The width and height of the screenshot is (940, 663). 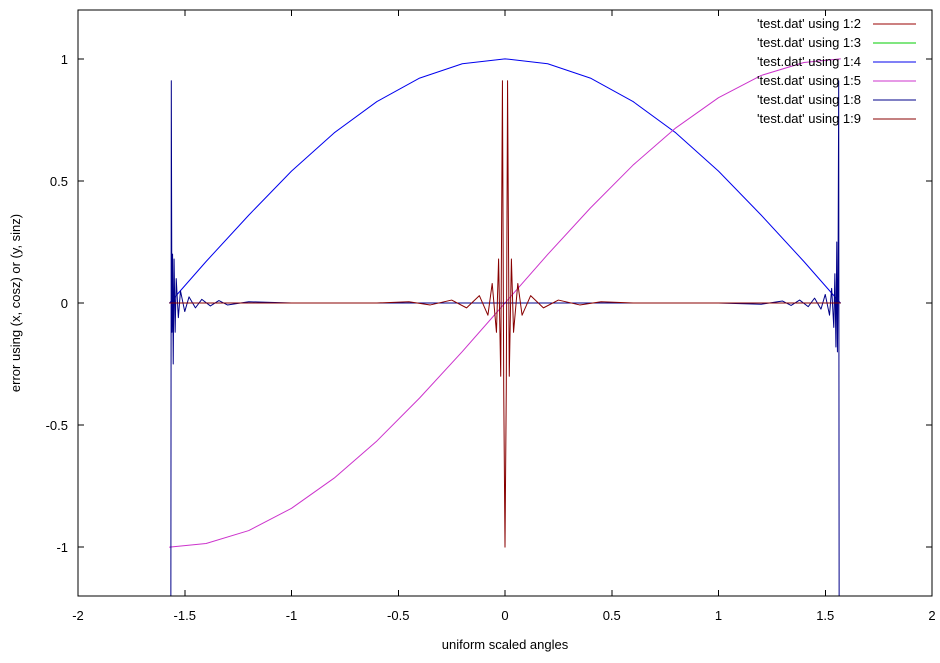 I want to click on x-tick-label: 0, so click(x=504, y=615).